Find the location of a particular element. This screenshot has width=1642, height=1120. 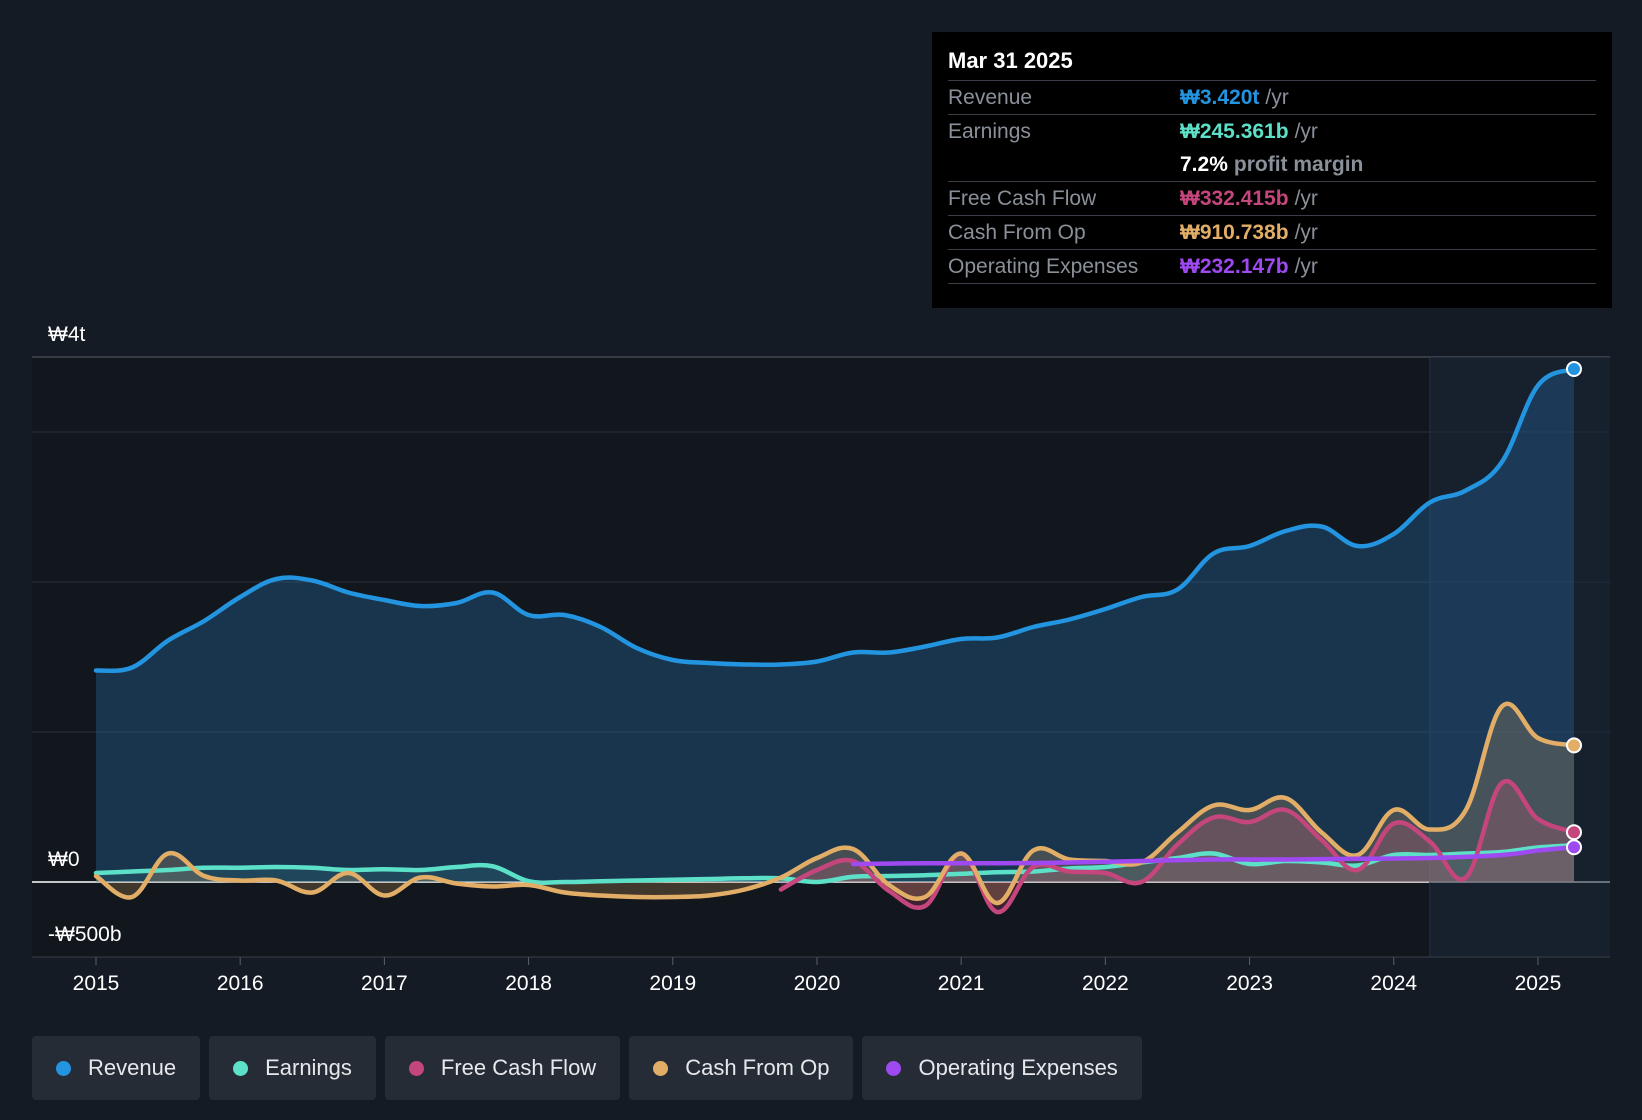

x-axis-tick-label: 2023 is located at coordinates (1249, 983).